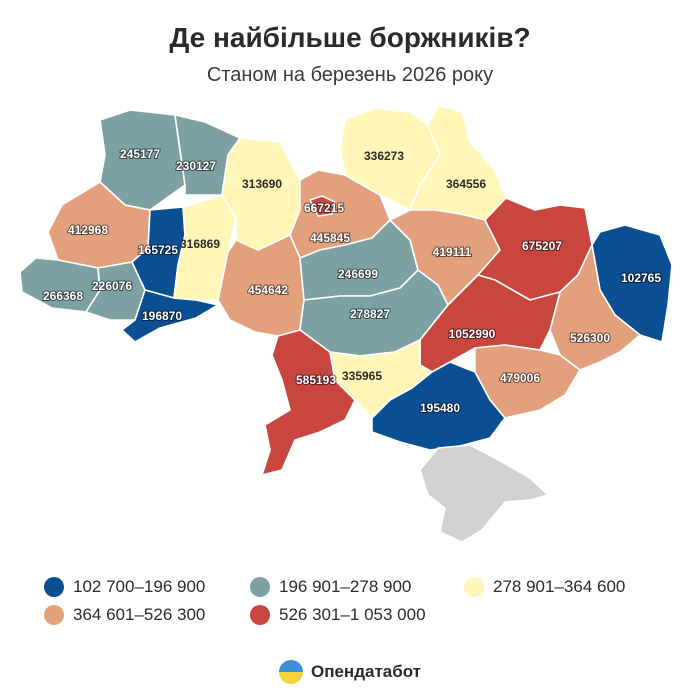 The image size is (700, 700). Describe the element at coordinates (290, 672) in the screenshot. I see `brand-logo-icon` at that location.